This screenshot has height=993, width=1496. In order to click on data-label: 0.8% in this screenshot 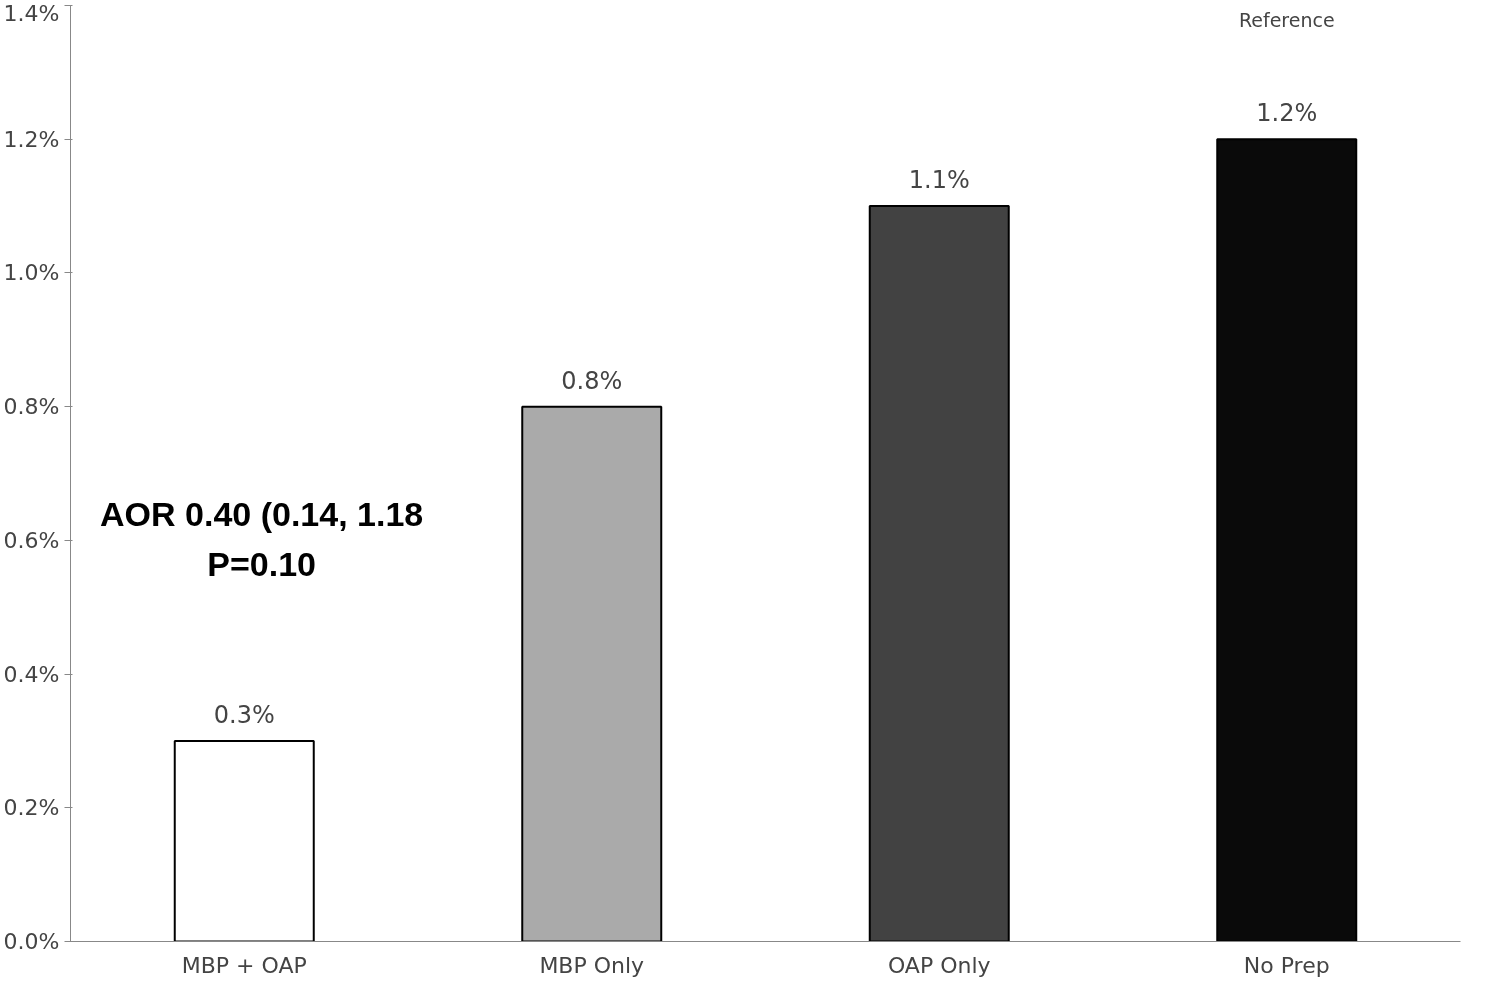, I will do `click(592, 380)`.